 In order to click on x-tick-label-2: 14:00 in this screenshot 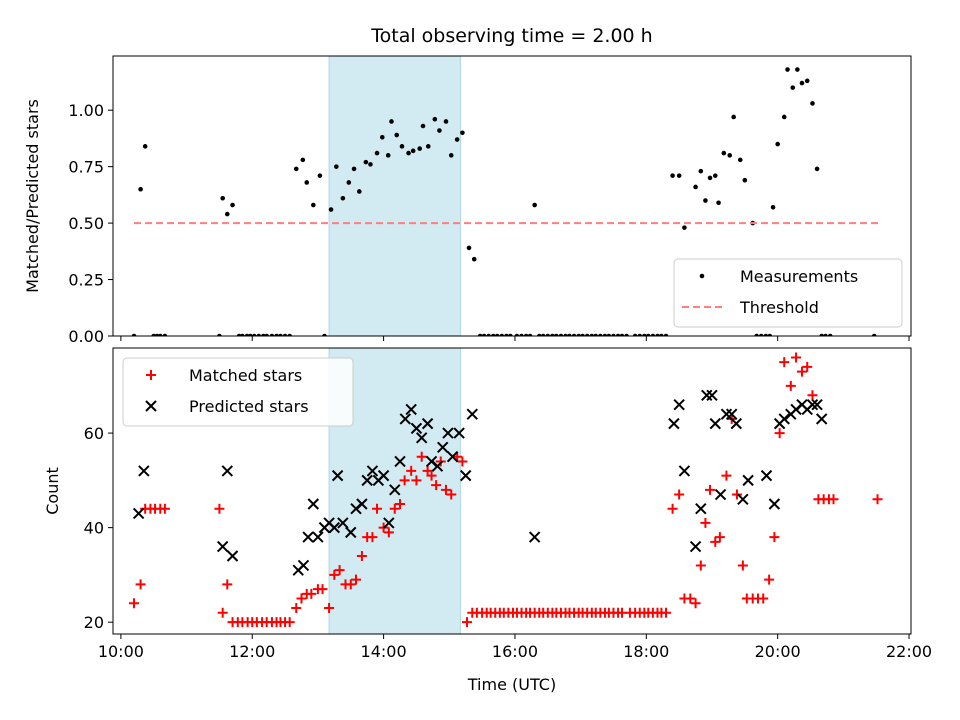, I will do `click(384, 651)`.